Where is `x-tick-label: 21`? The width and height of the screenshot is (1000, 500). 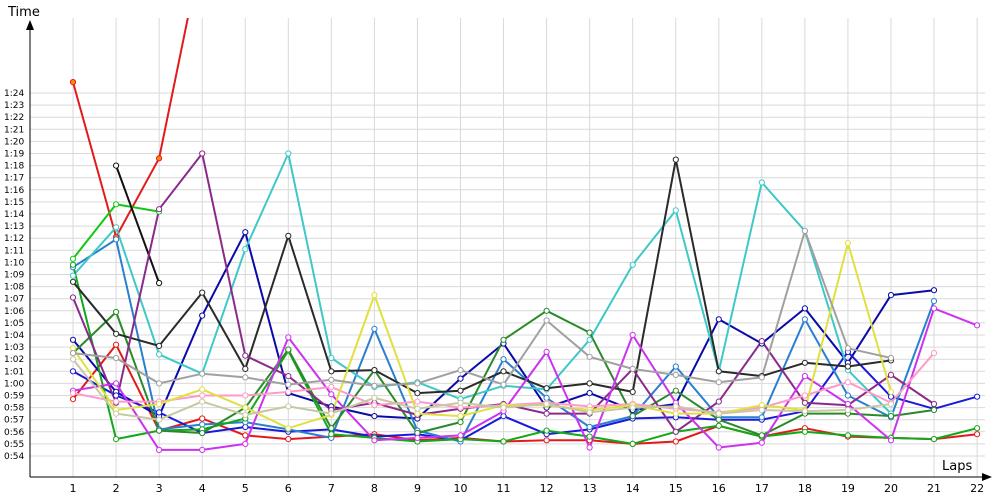
x-tick-label: 21 is located at coordinates (934, 488).